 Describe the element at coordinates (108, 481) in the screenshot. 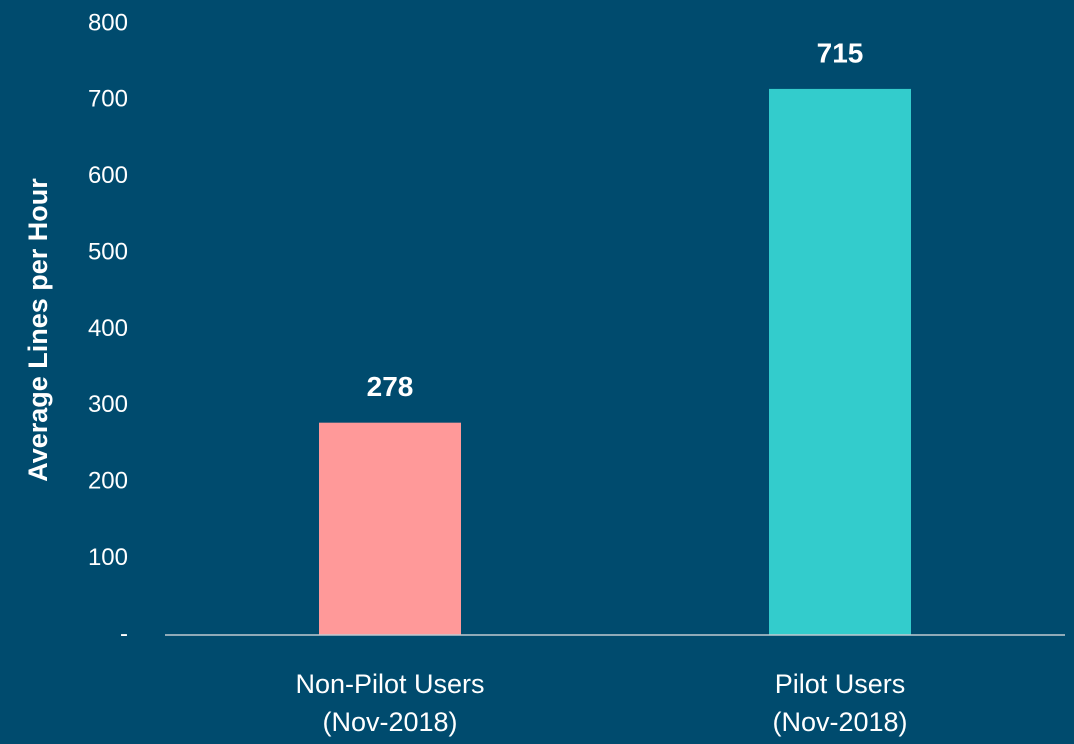

I see `y-tick-label: 200` at that location.